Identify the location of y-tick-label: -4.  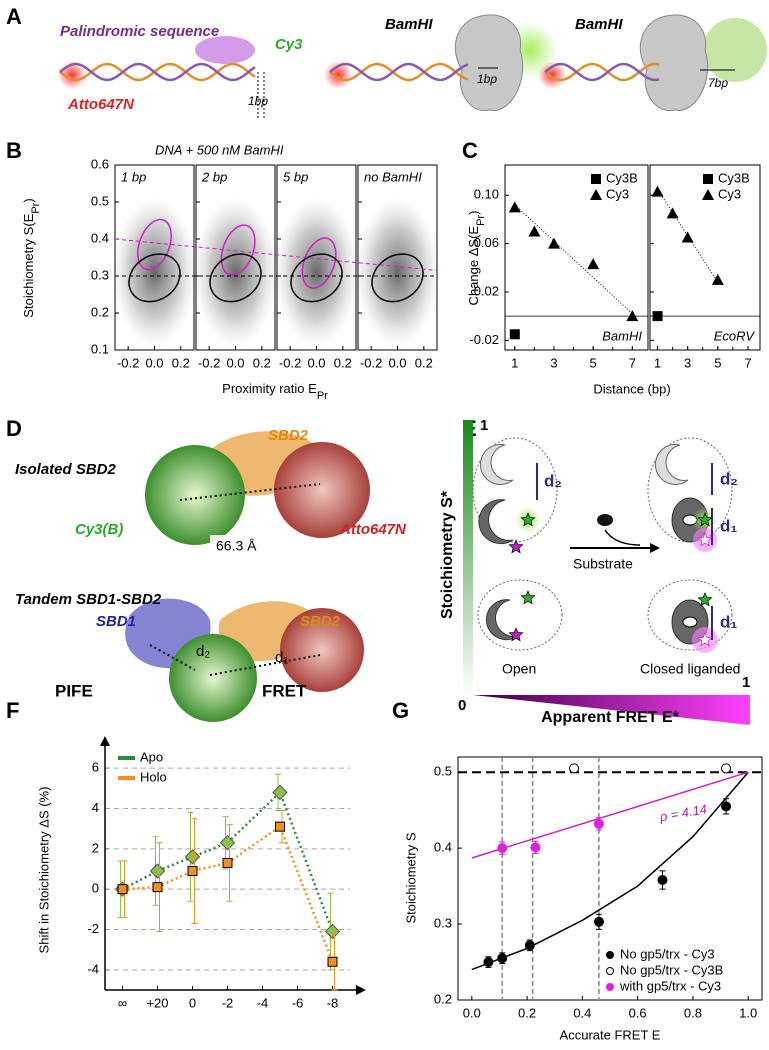
(93, 968).